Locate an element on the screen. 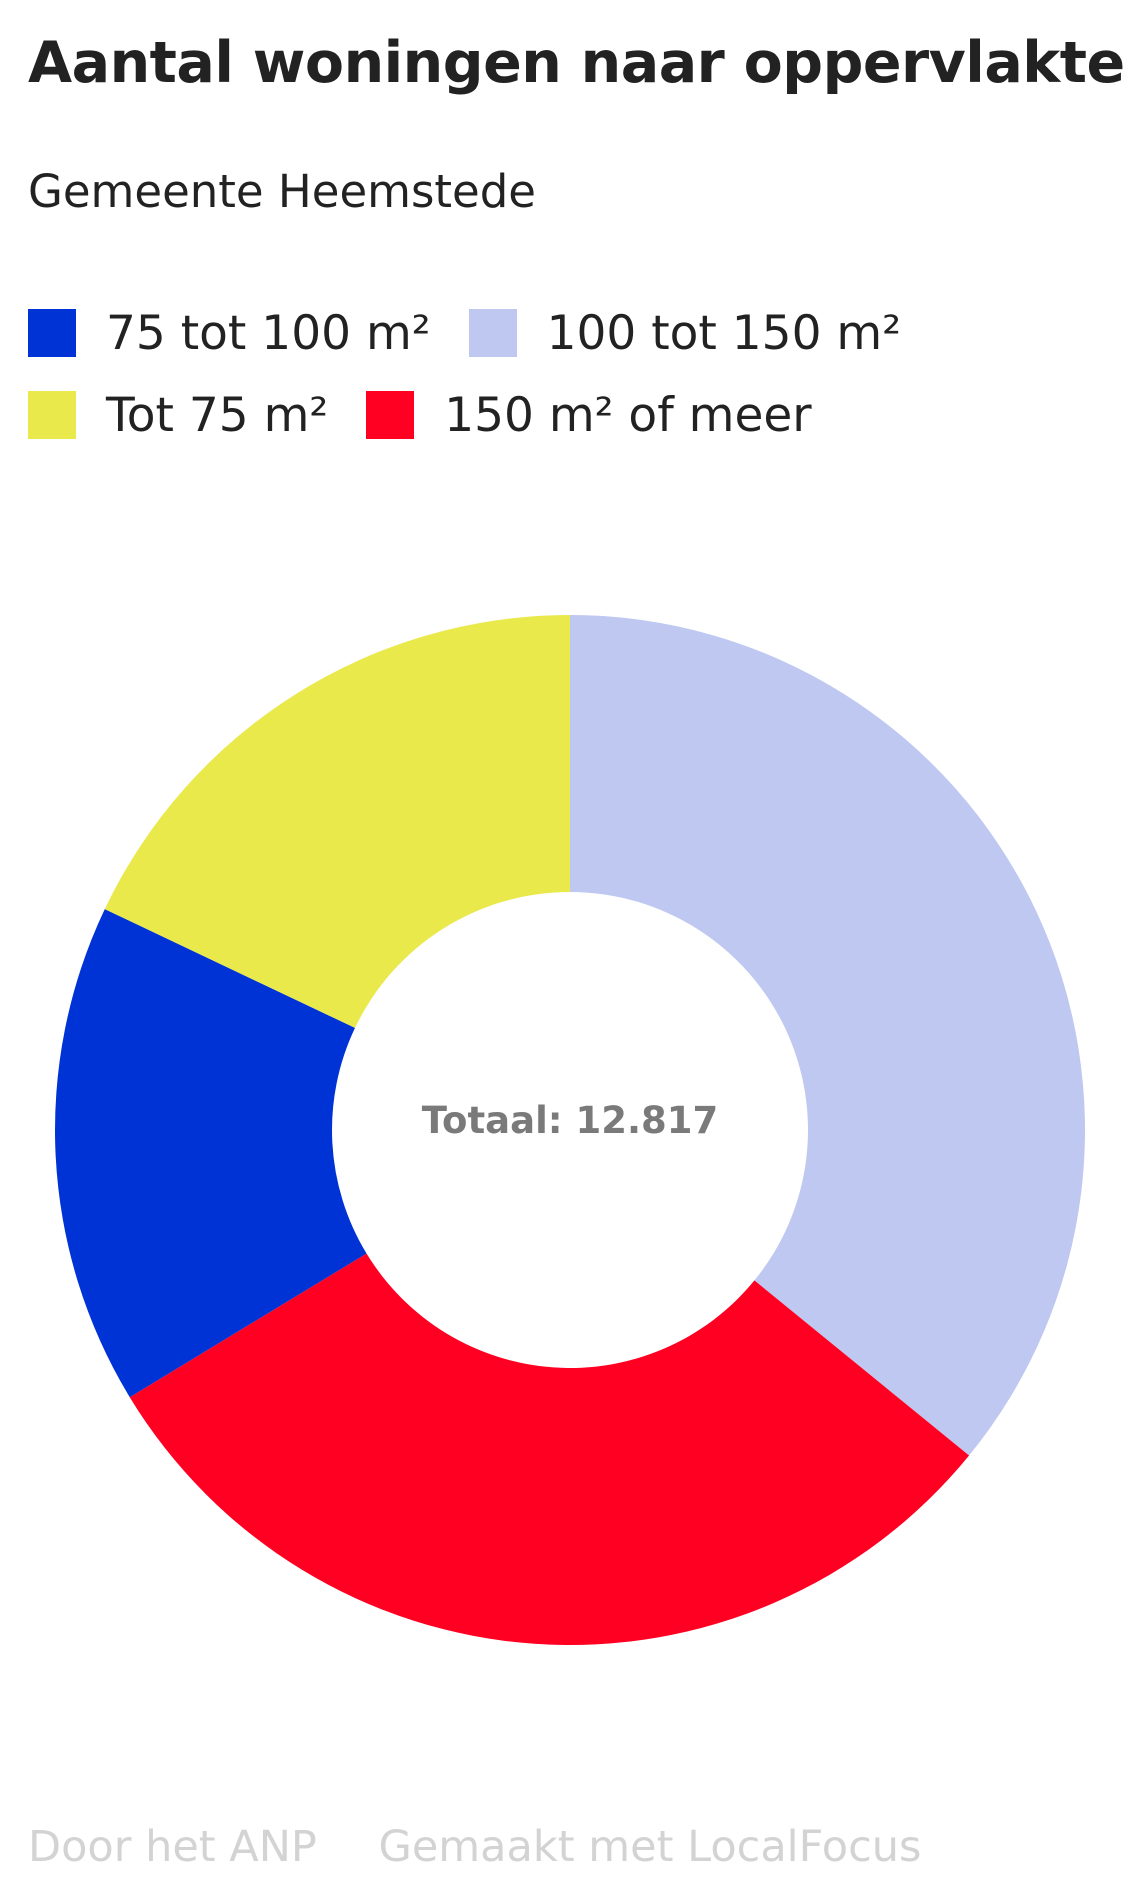 This screenshot has width=1140, height=1900. legend-item-150-plus: 150 m² of meer is located at coordinates (589, 415).